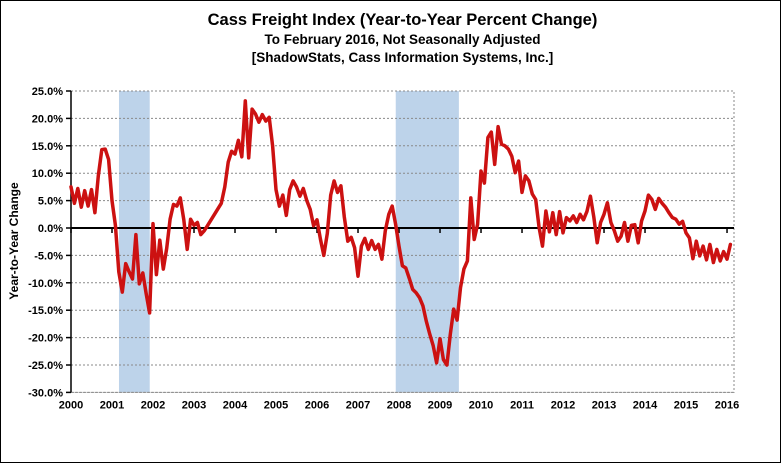 This screenshot has width=781, height=463. I want to click on y-tick-label: 25.0%, so click(47, 92).